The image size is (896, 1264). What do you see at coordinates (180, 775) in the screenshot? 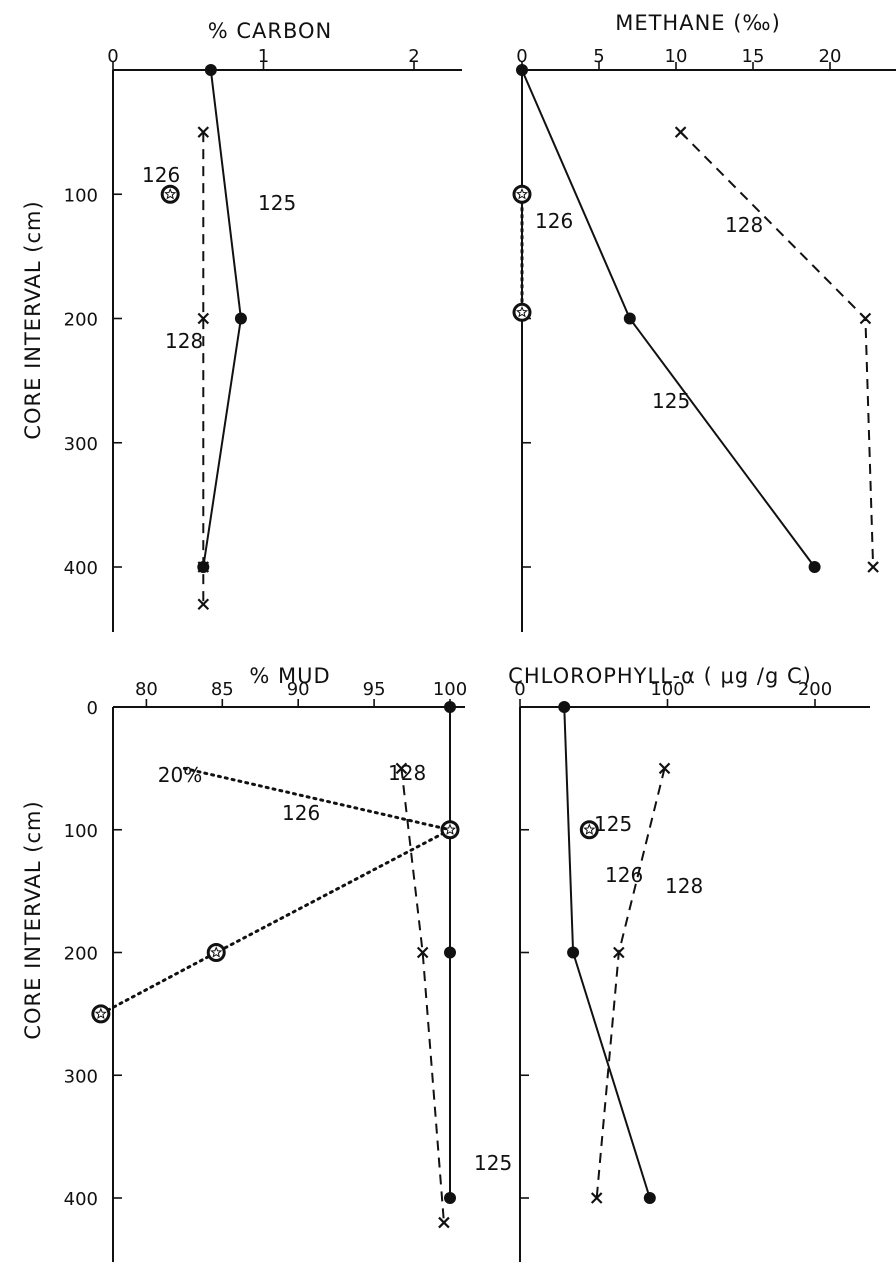
I see `chart-annotation: 20%` at bounding box center [180, 775].